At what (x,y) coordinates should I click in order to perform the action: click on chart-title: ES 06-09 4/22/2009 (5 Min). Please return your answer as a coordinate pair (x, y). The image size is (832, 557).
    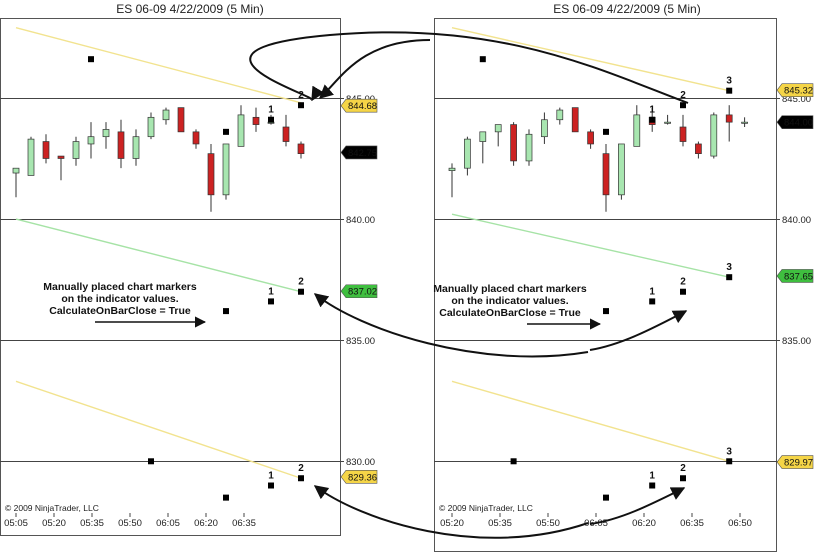
    Looking at the image, I should click on (626, 9).